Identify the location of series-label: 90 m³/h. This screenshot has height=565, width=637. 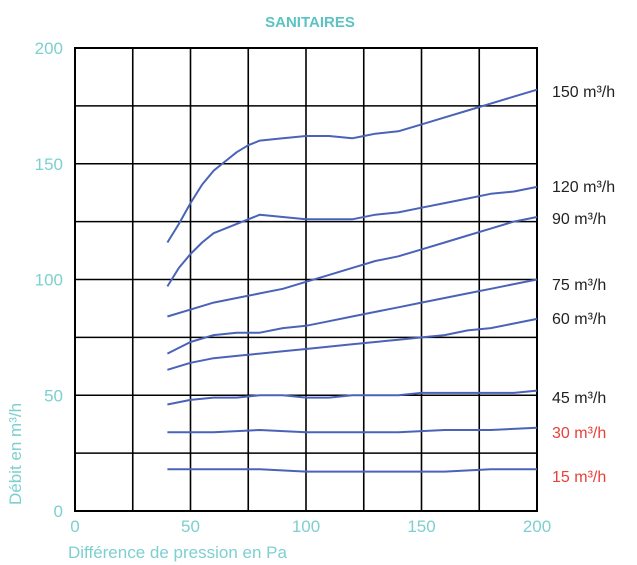
(579, 219).